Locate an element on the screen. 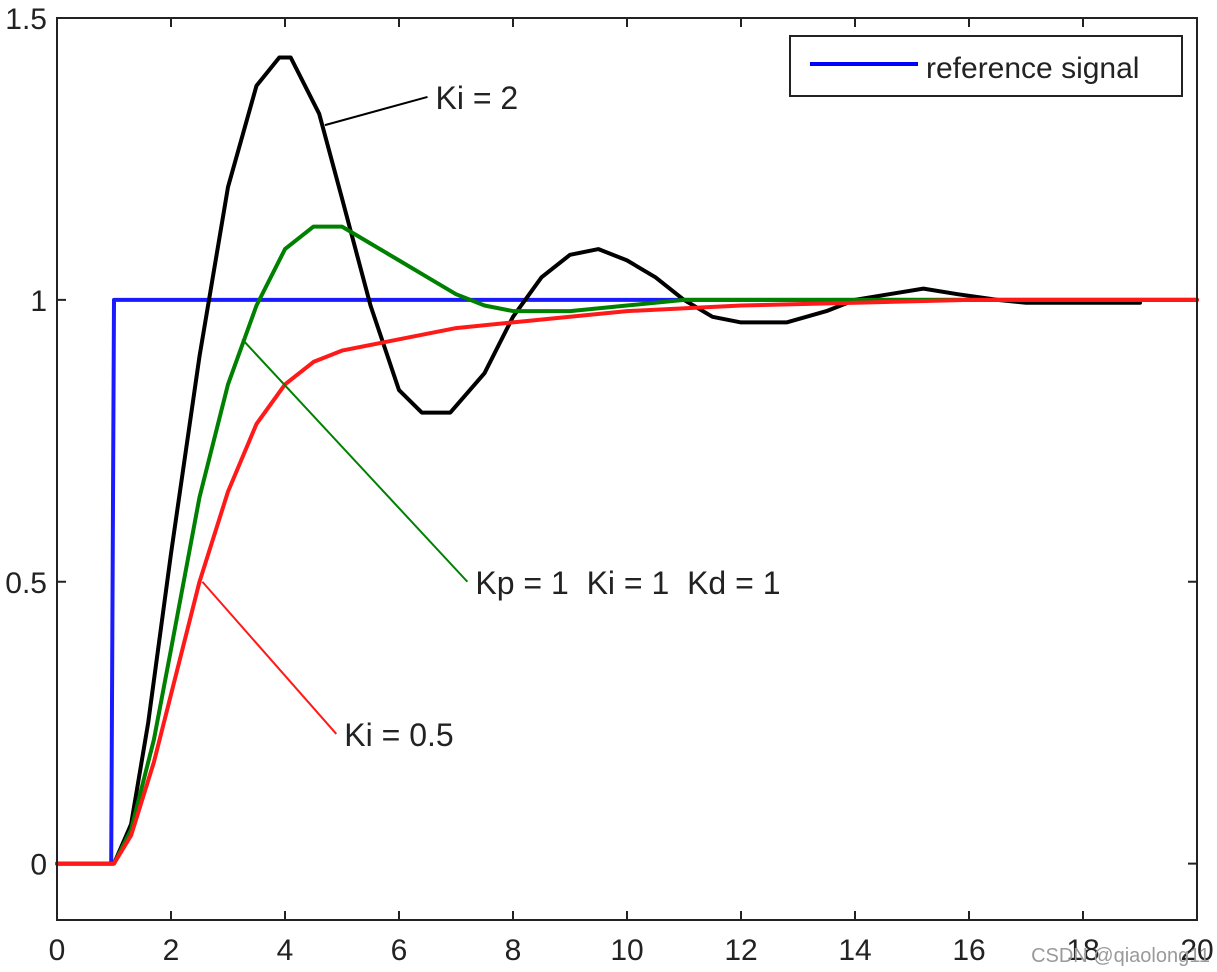 This screenshot has width=1217, height=972. y-tick-label: 0.5 is located at coordinates (26, 583).